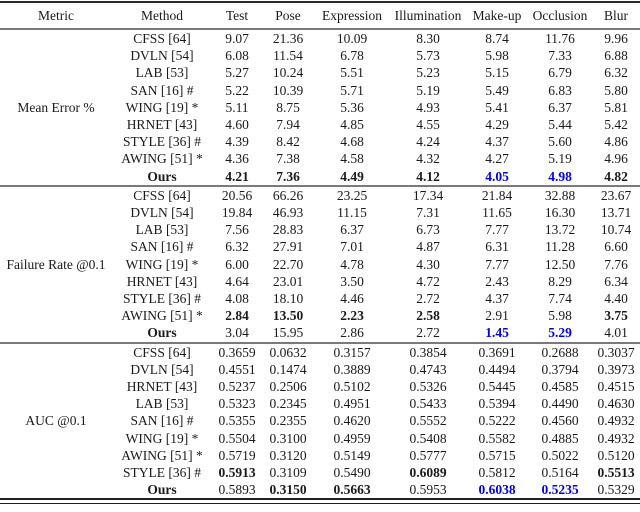  What do you see at coordinates (428, 404) in the screenshot?
I see `value-cell: 0.5433` at bounding box center [428, 404].